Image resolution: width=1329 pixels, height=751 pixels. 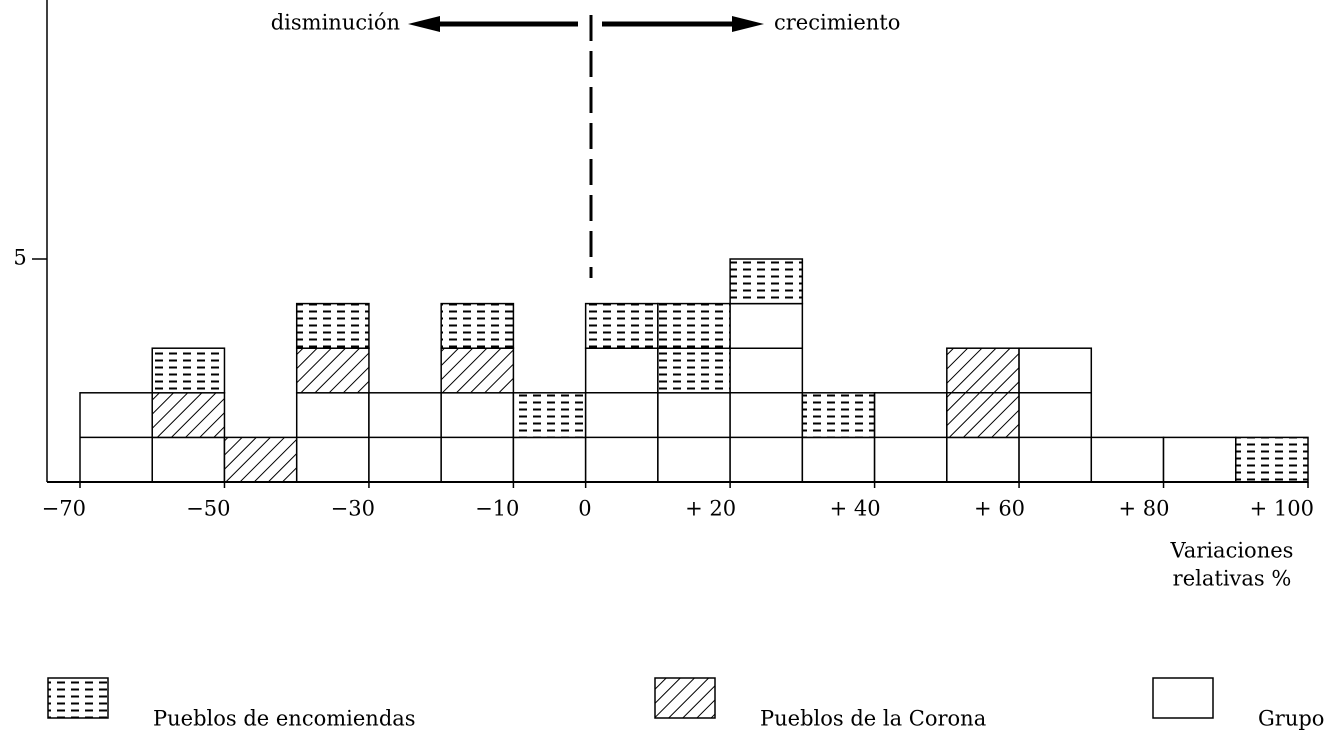 What do you see at coordinates (1232, 579) in the screenshot?
I see `x-axis-label: relativas %` at bounding box center [1232, 579].